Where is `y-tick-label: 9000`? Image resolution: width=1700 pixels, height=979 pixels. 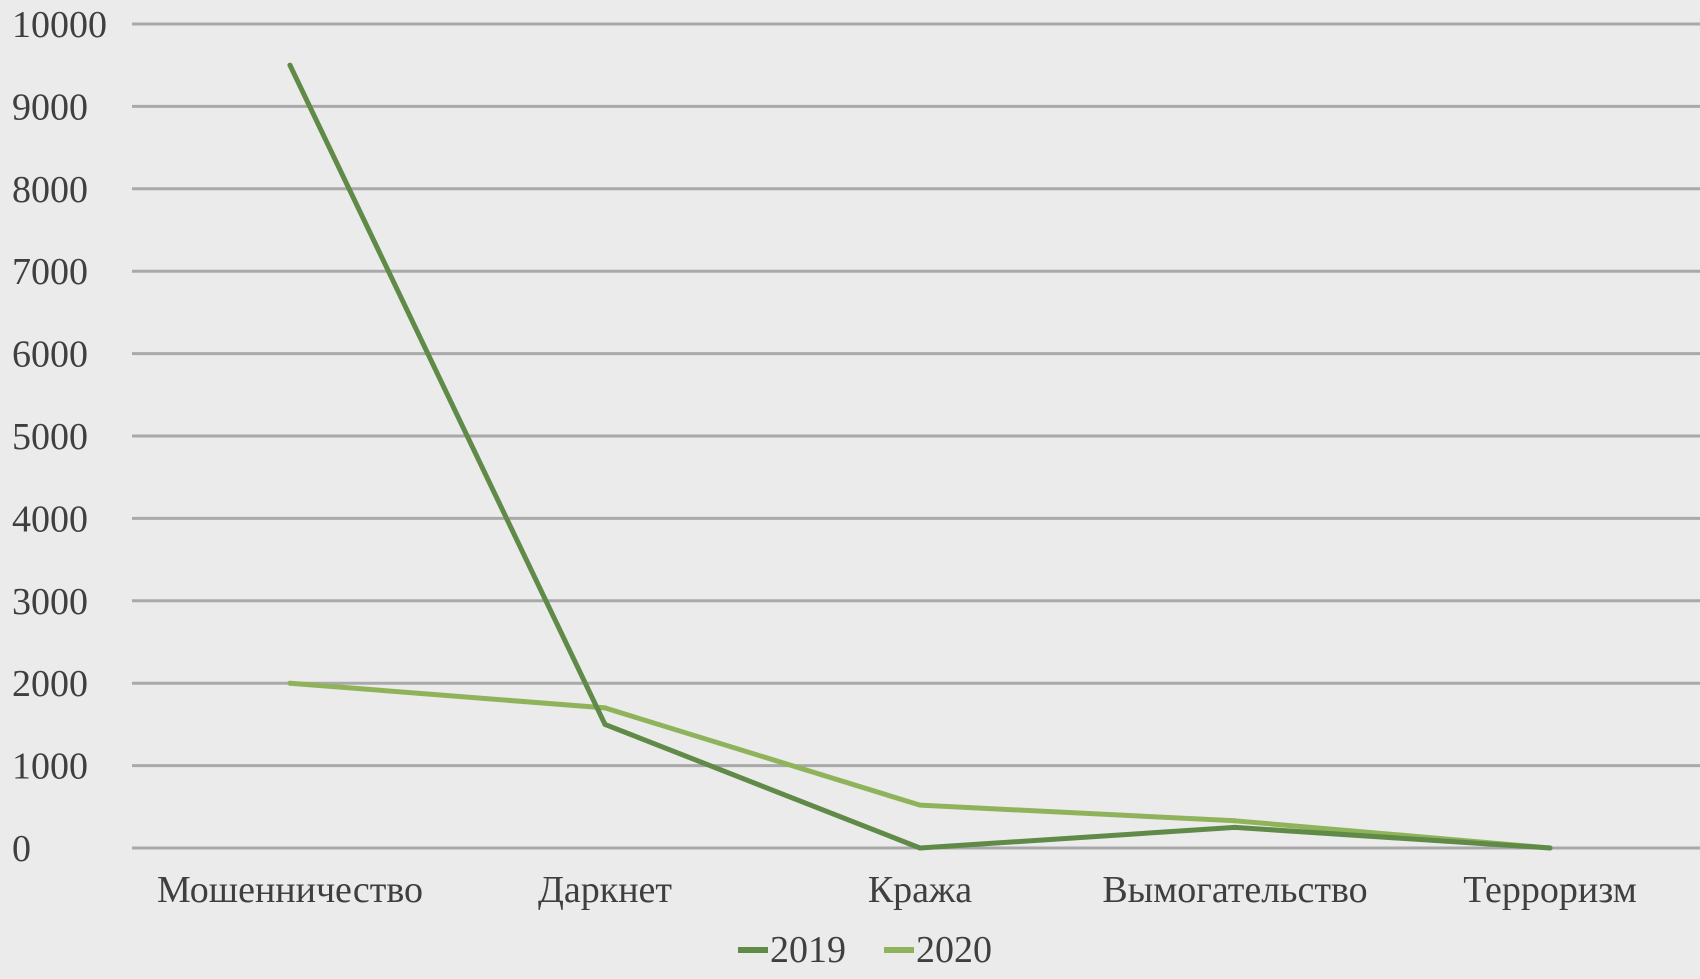
y-tick-label: 9000 is located at coordinates (50, 107).